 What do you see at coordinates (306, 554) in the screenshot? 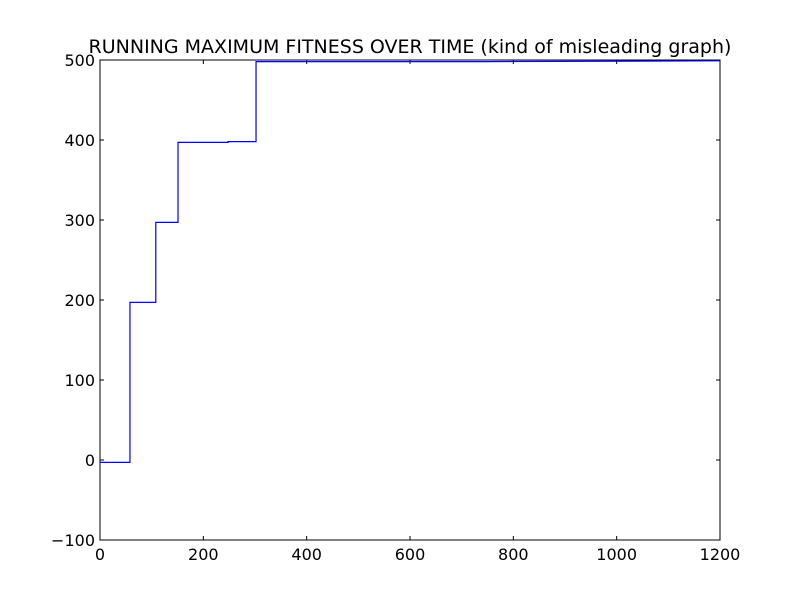
I see `x-tick-label: 400` at bounding box center [306, 554].